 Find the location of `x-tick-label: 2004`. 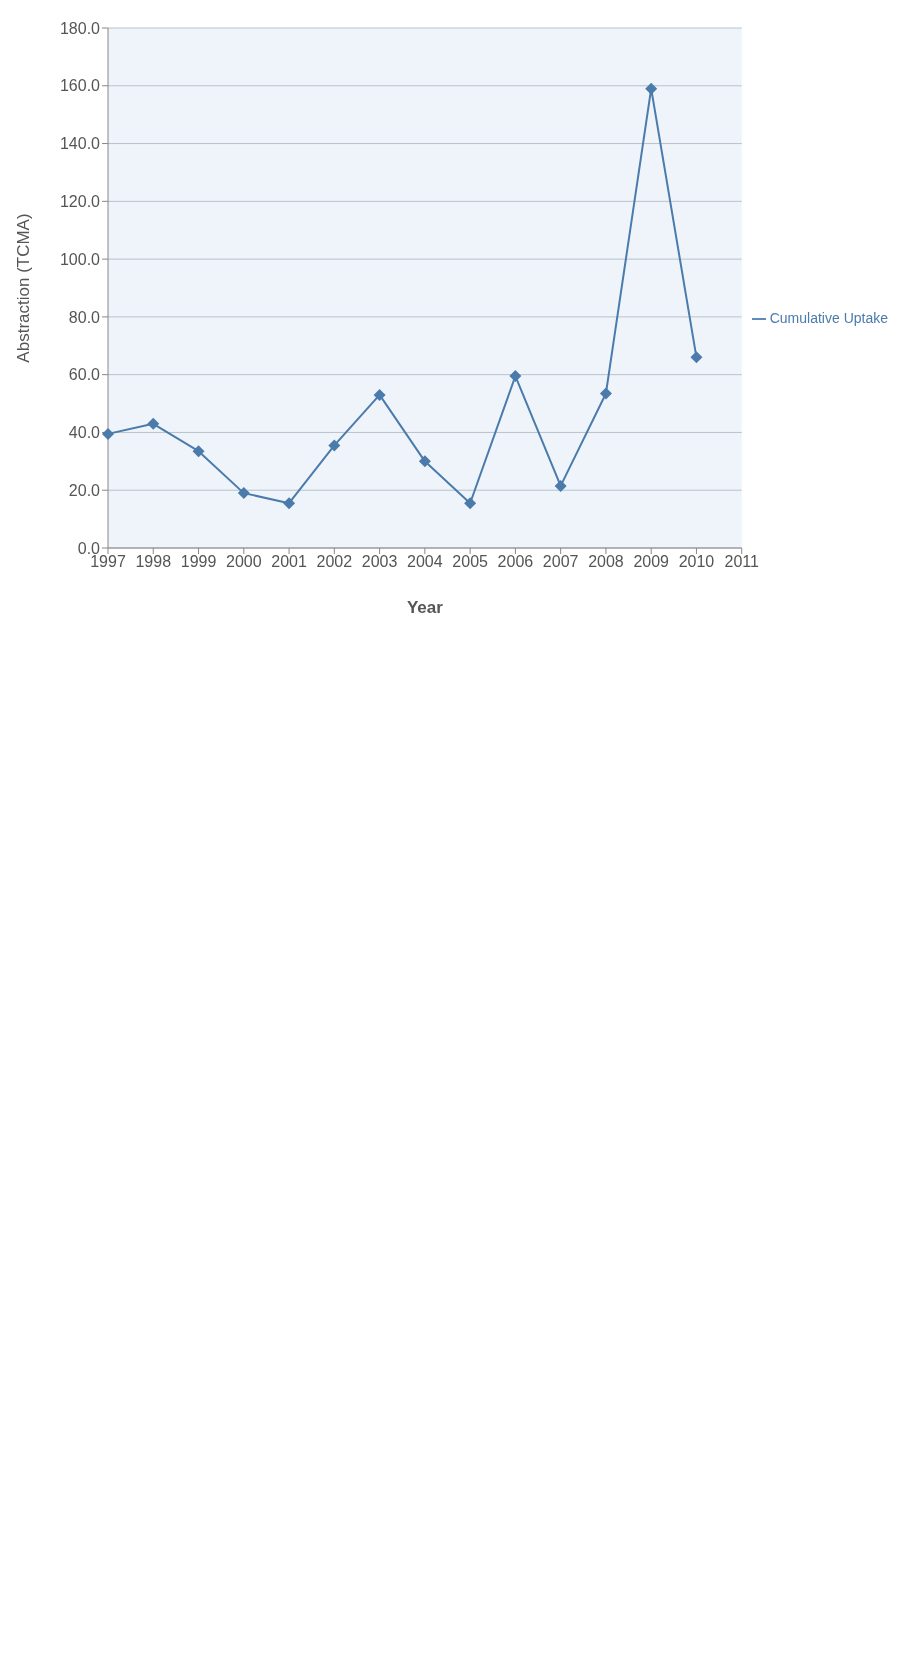

x-tick-label: 2004 is located at coordinates (425, 562).